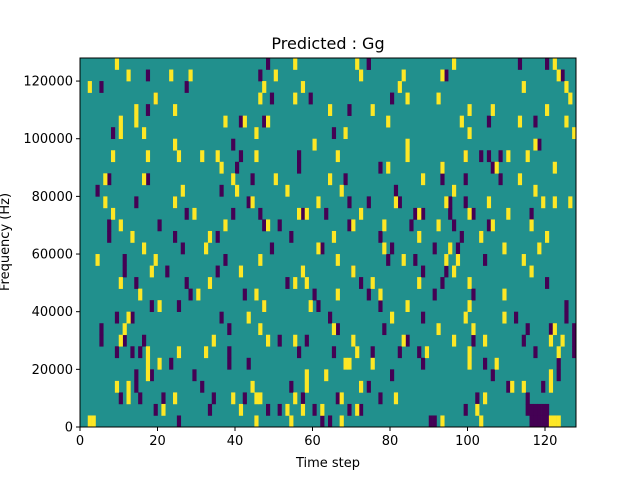 The height and width of the screenshot is (480, 640). Describe the element at coordinates (327, 43) in the screenshot. I see `chart-title: Predicted : Gg` at that location.